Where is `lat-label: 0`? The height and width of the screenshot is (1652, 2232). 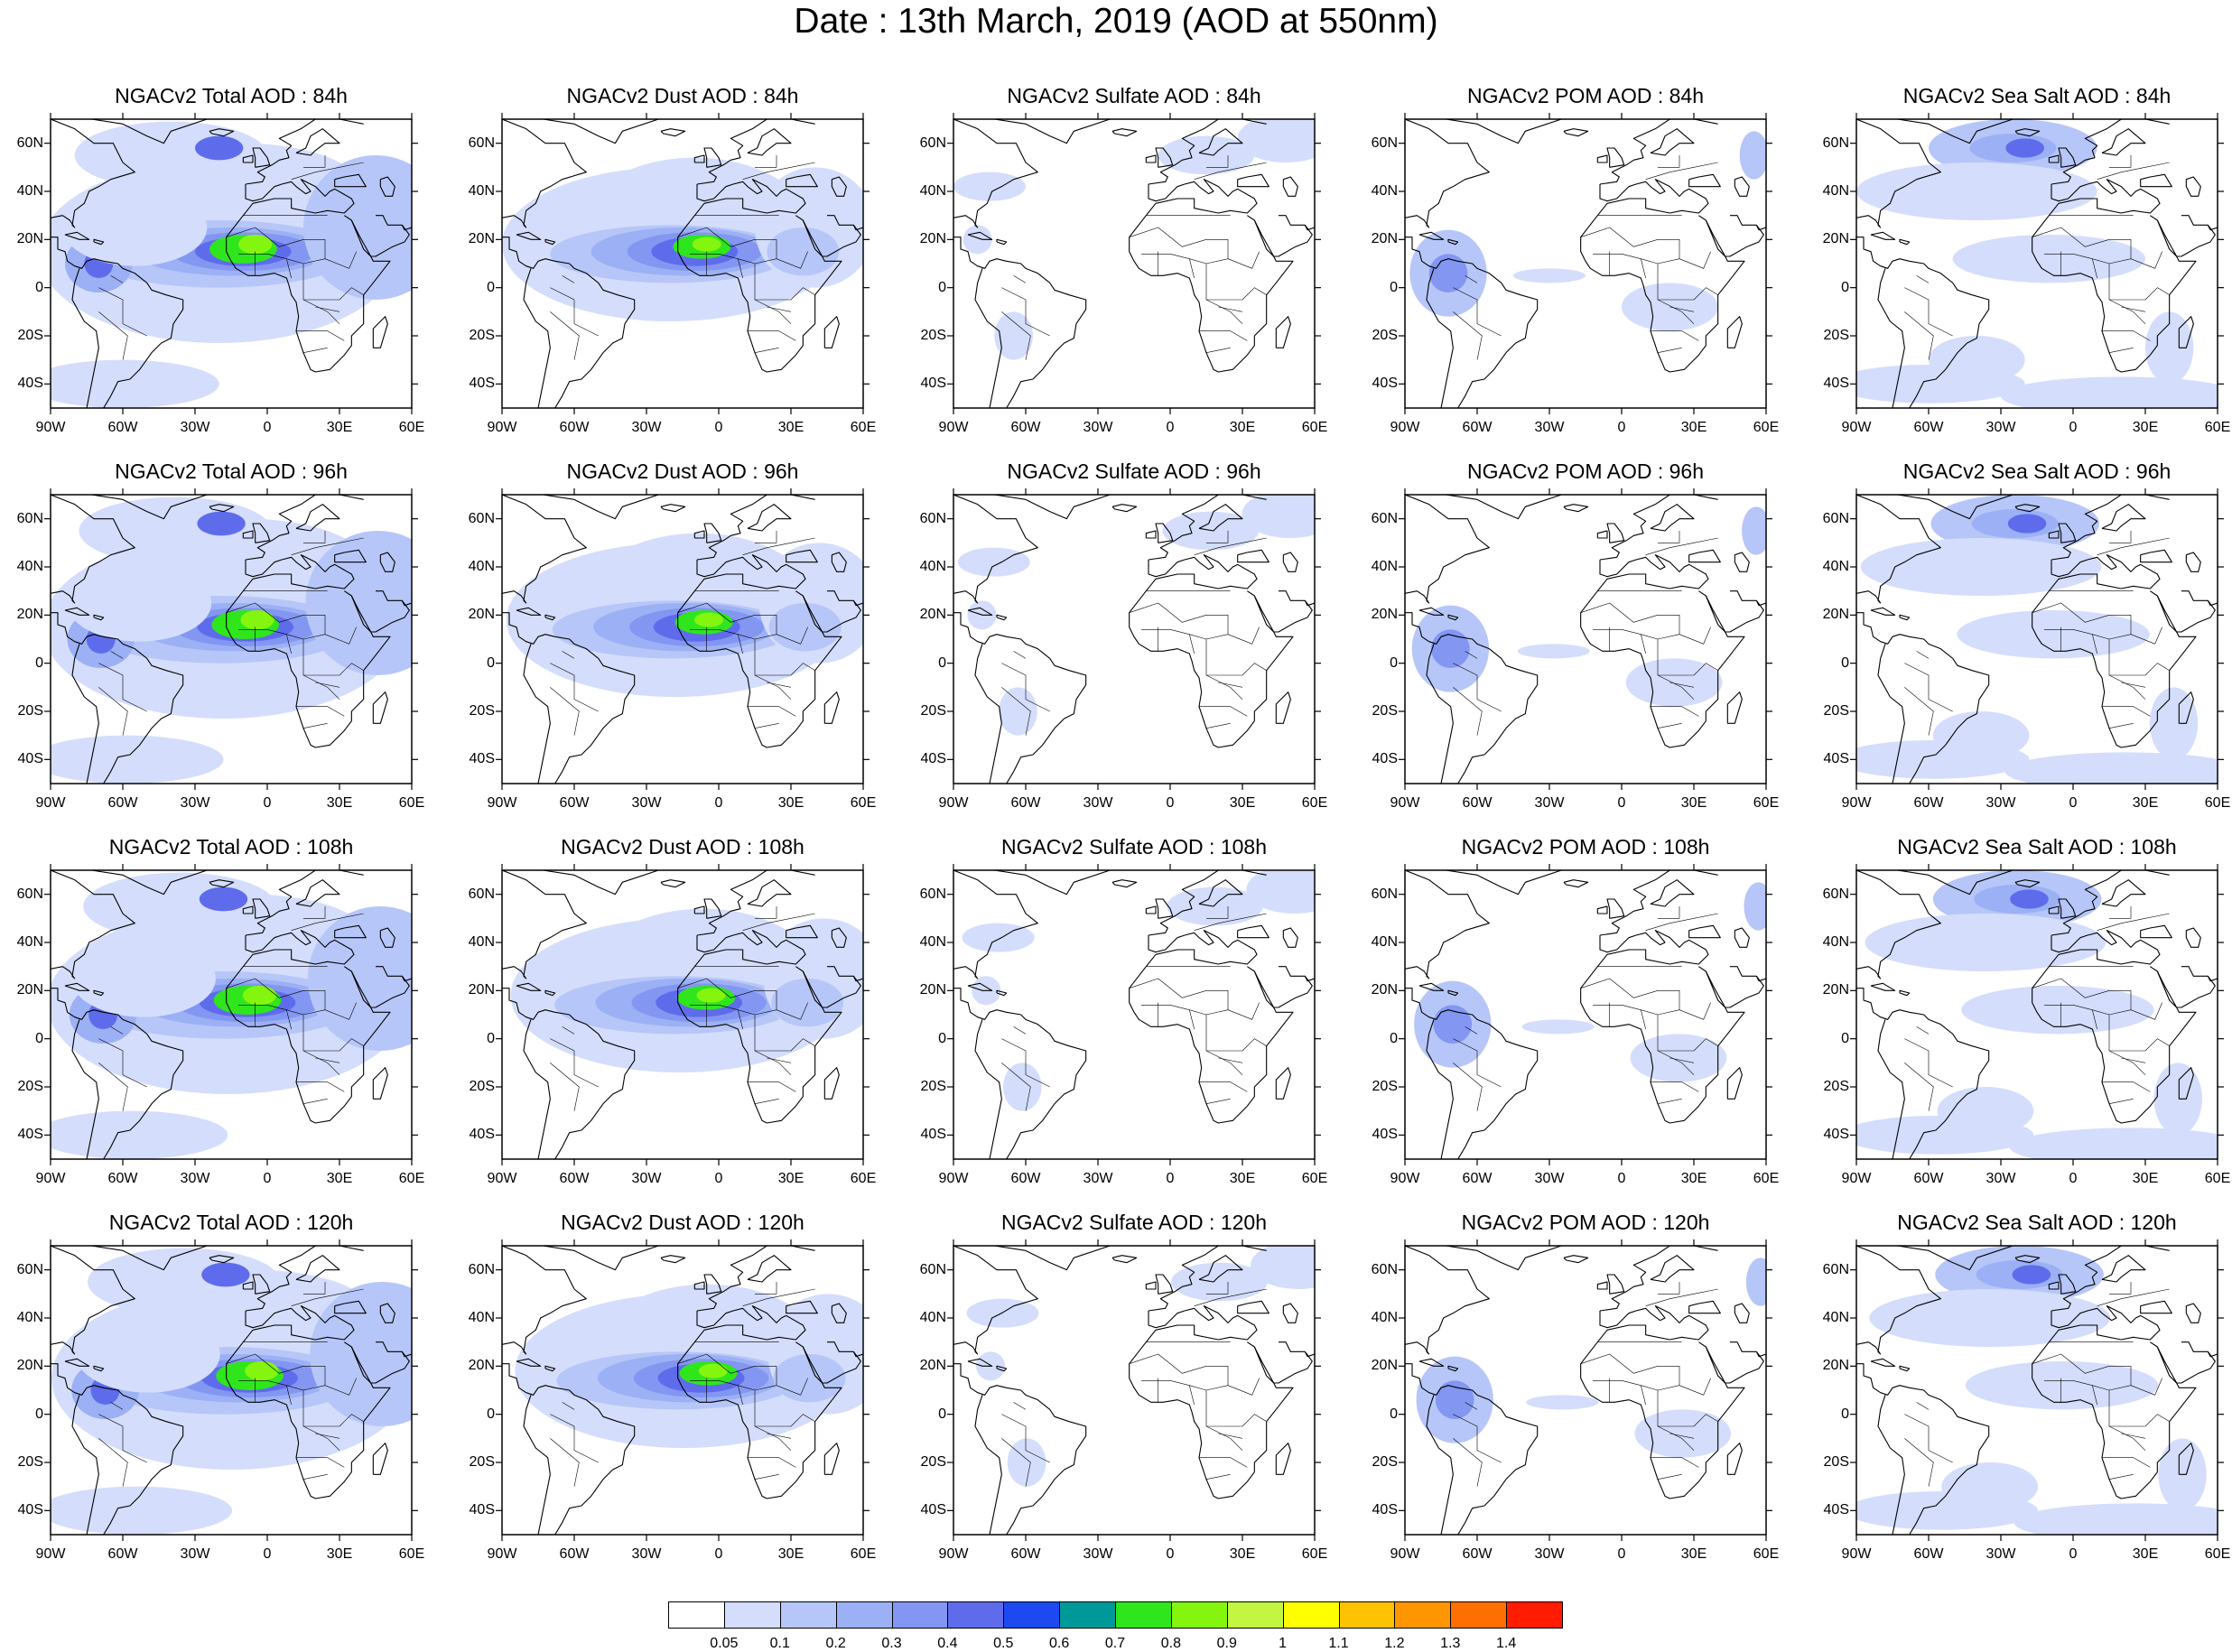
lat-label: 0 is located at coordinates (39, 287).